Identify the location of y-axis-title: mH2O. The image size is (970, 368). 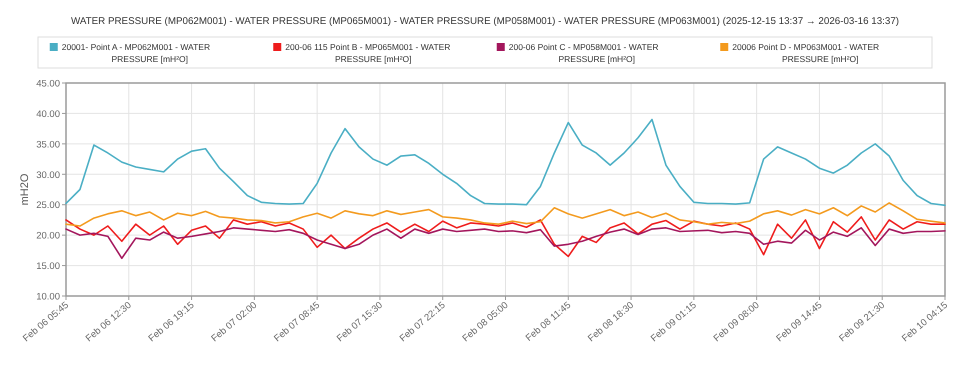
(25, 189).